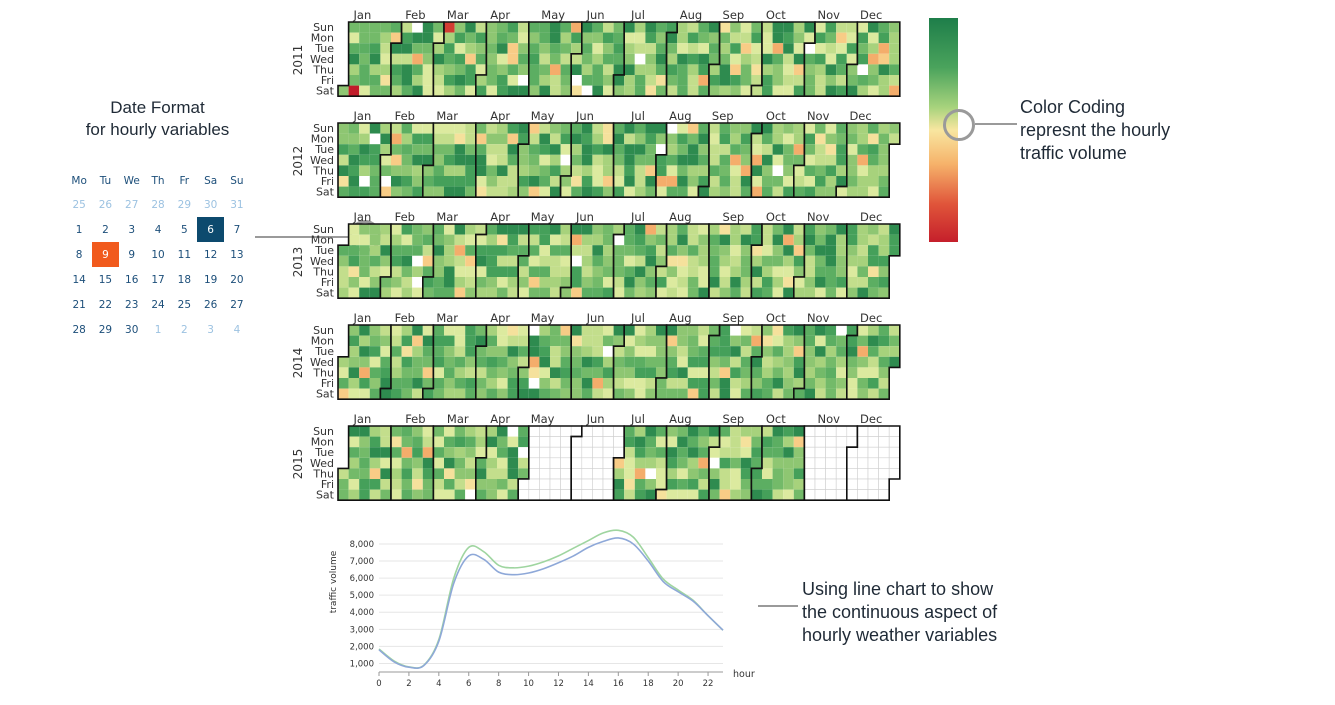 Image resolution: width=1335 pixels, height=705 pixels. I want to click on y-tick-label: 5,000, so click(362, 596).